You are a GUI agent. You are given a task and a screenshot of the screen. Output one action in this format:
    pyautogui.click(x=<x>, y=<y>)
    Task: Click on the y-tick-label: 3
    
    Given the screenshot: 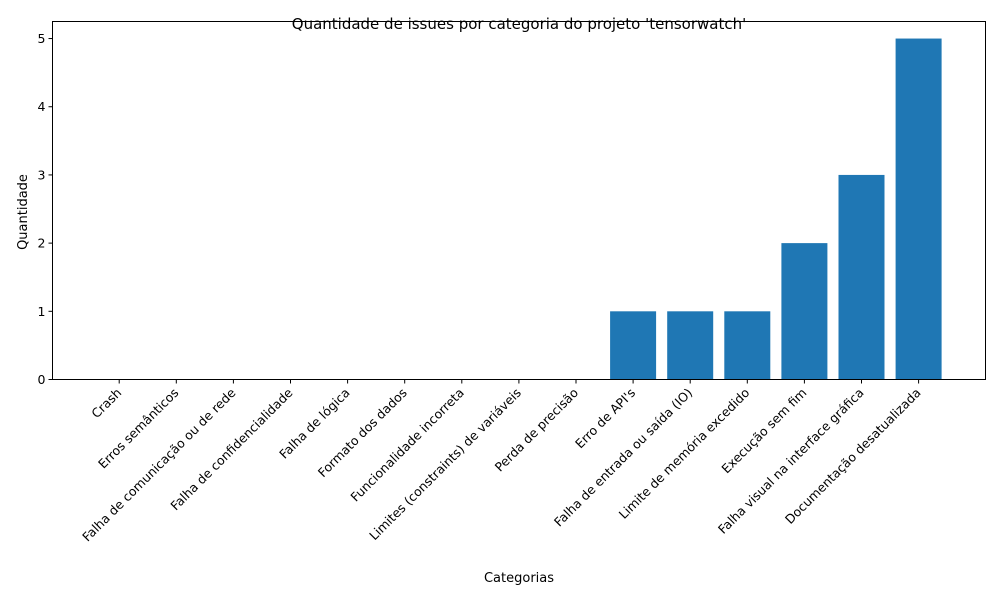 What is the action you would take?
    pyautogui.click(x=42, y=174)
    